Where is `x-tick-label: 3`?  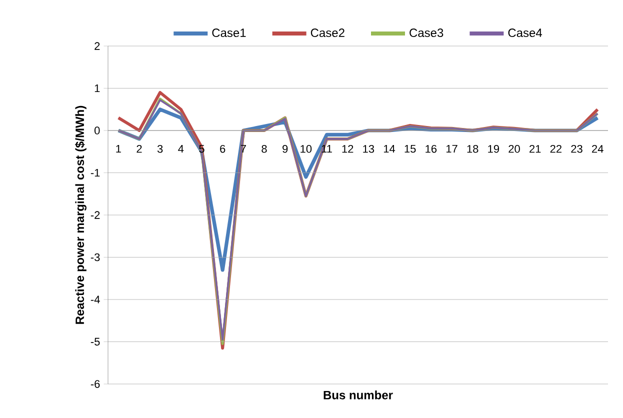 x-tick-label: 3 is located at coordinates (160, 148).